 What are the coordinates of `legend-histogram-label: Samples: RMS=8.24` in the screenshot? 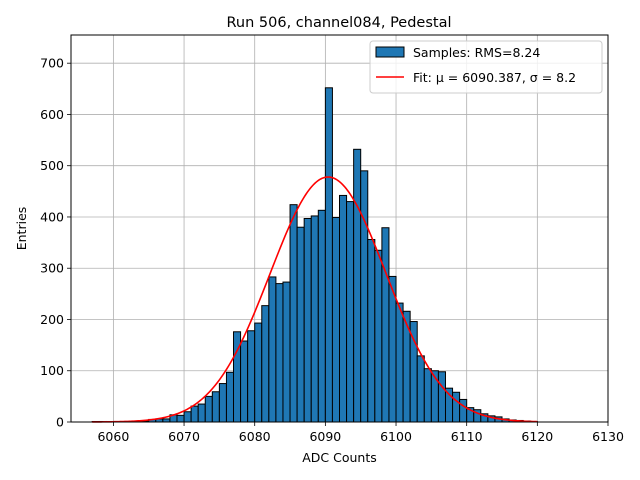 It's located at (476, 52).